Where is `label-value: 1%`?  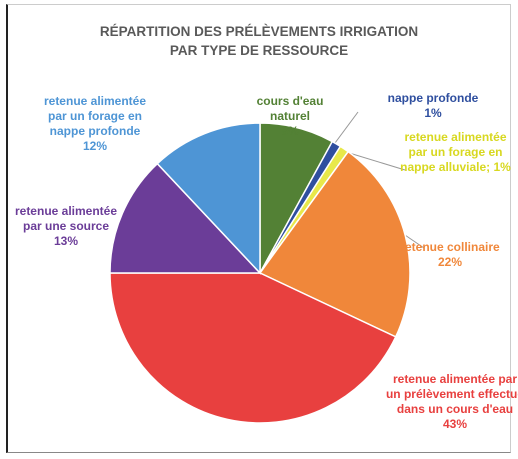
label-value: 1% is located at coordinates (433, 113).